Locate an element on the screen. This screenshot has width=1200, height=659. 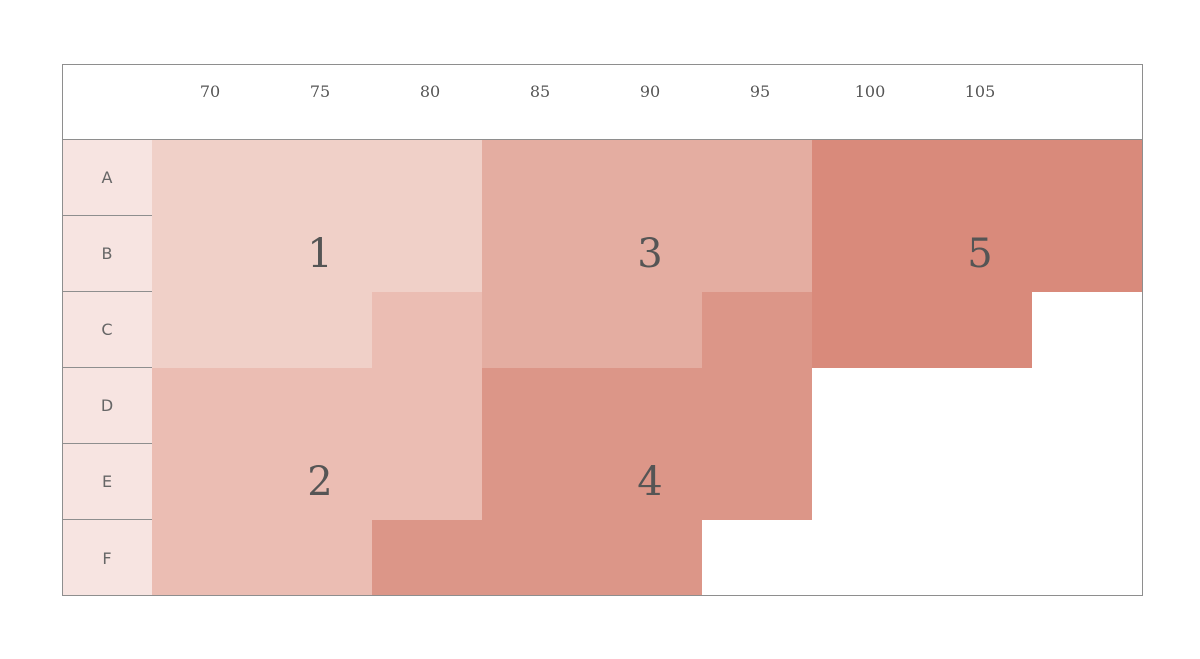
column-label-70: 70 is located at coordinates (210, 91).